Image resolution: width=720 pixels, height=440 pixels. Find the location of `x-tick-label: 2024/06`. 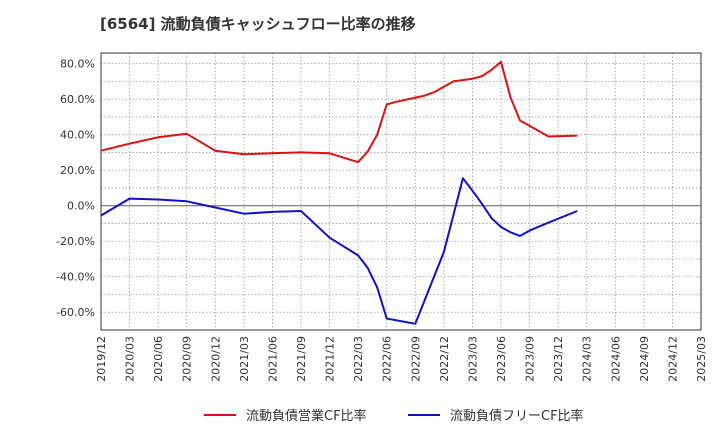

x-tick-label: 2024/06 is located at coordinates (615, 359).